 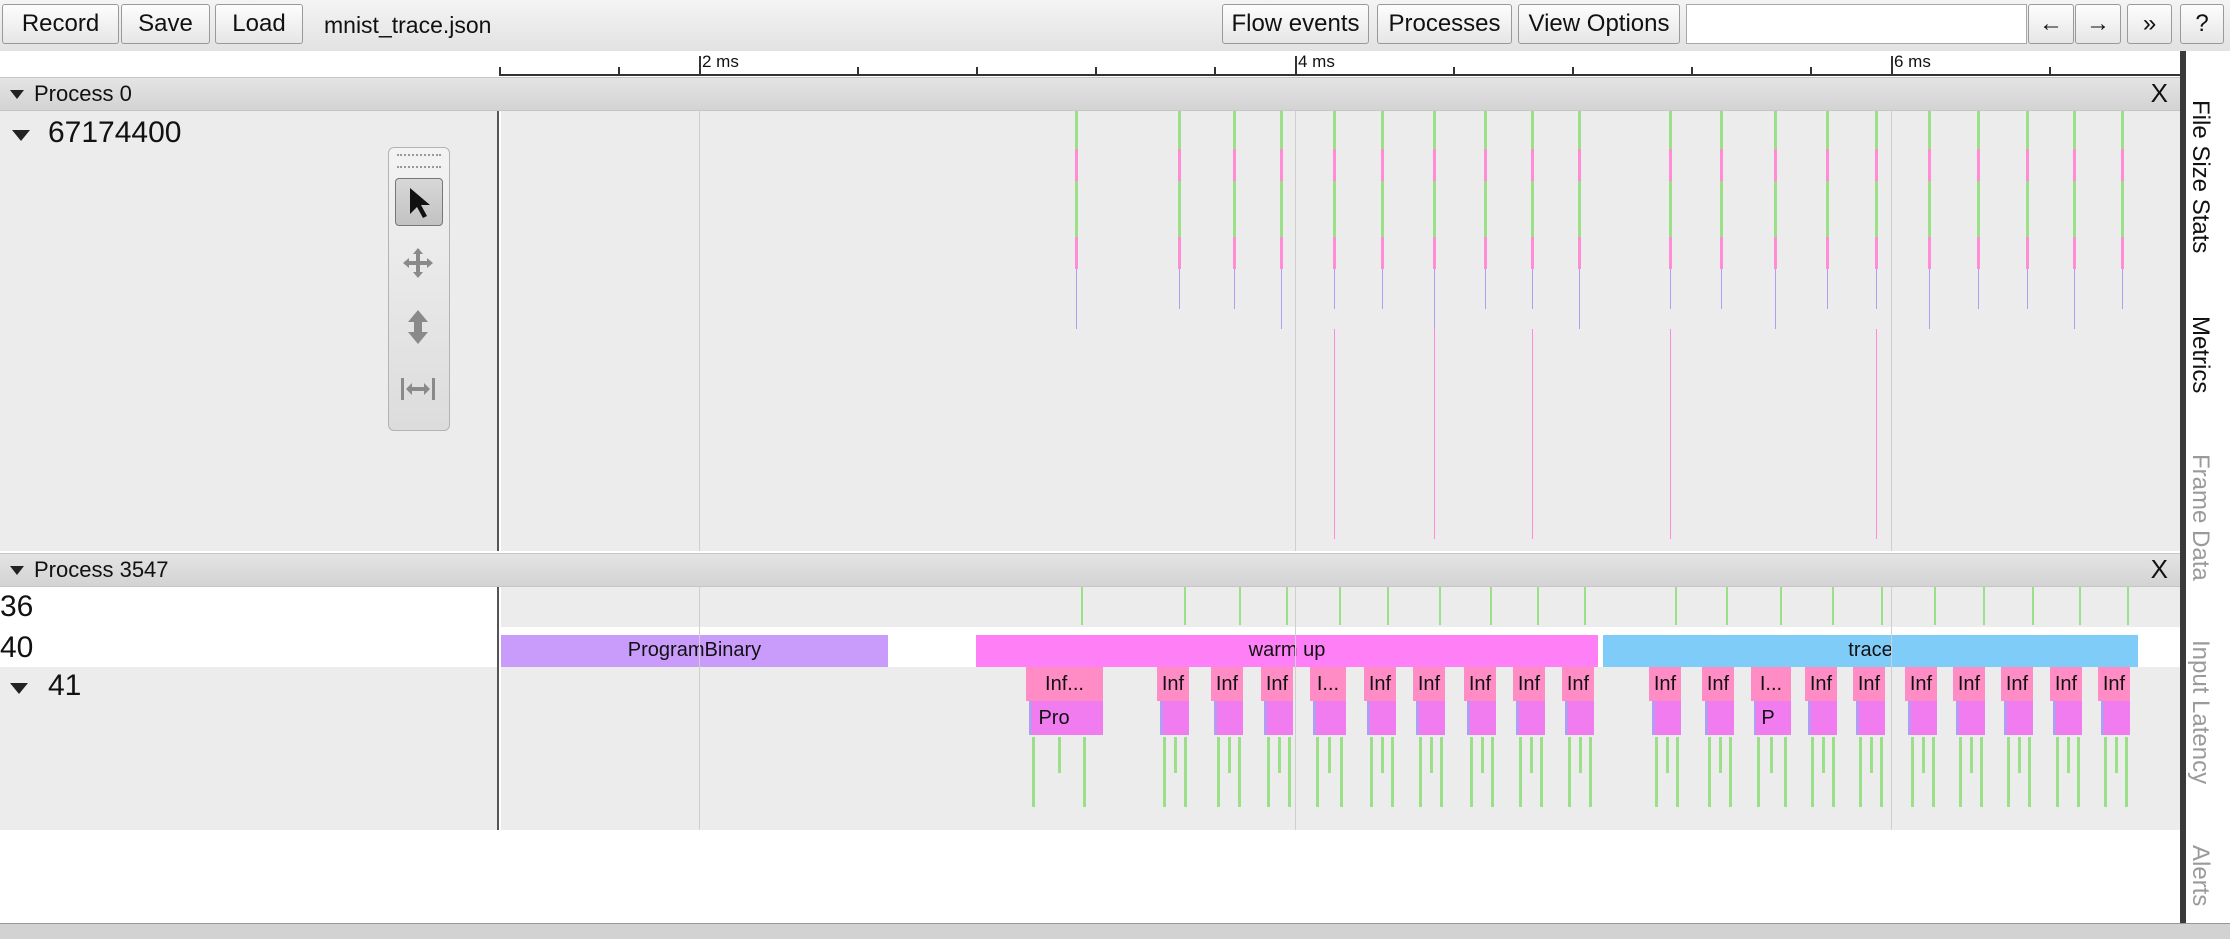 What do you see at coordinates (419, 328) in the screenshot?
I see `zoom-tool-button` at bounding box center [419, 328].